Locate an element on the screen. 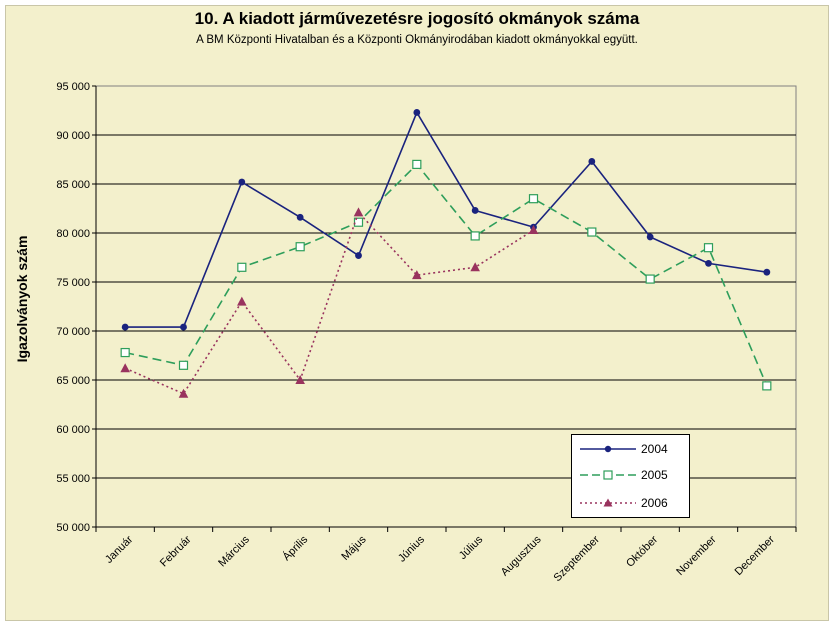 Image resolution: width=834 pixels, height=626 pixels. y-tick-label: 65 000 is located at coordinates (73, 381).